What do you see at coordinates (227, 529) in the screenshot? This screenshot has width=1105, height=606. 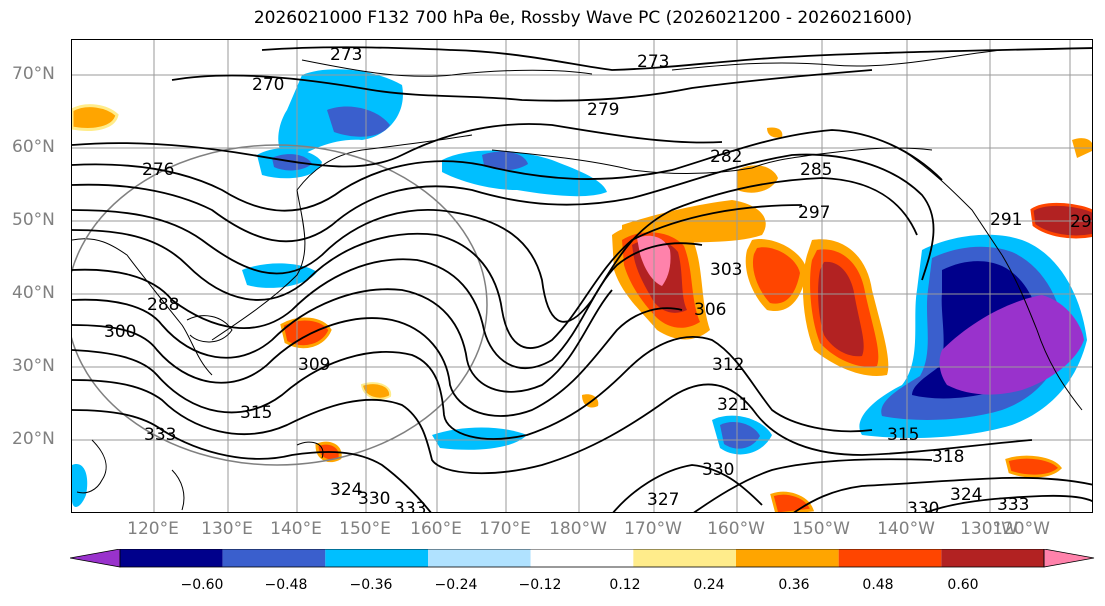 I see `lon-label-130e: 130°E` at bounding box center [227, 529].